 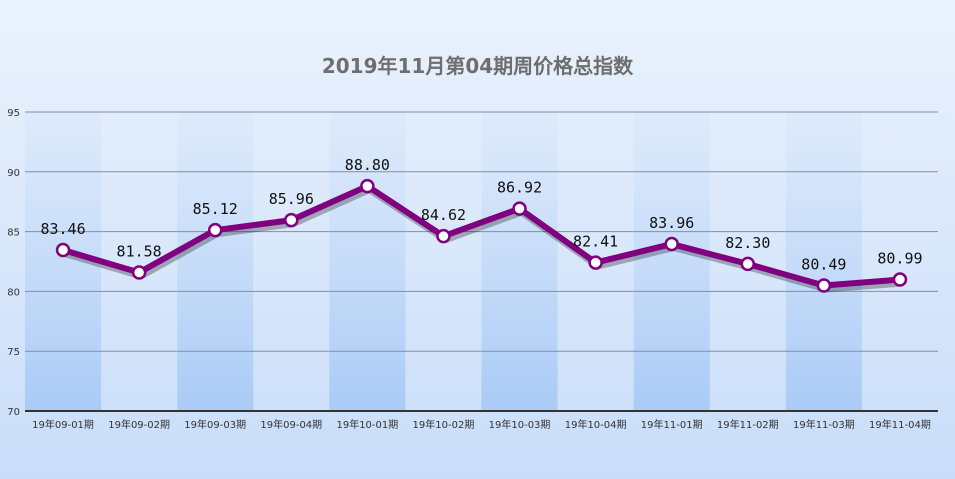 What do you see at coordinates (443, 215) in the screenshot?
I see `data-label: 84.62` at bounding box center [443, 215].